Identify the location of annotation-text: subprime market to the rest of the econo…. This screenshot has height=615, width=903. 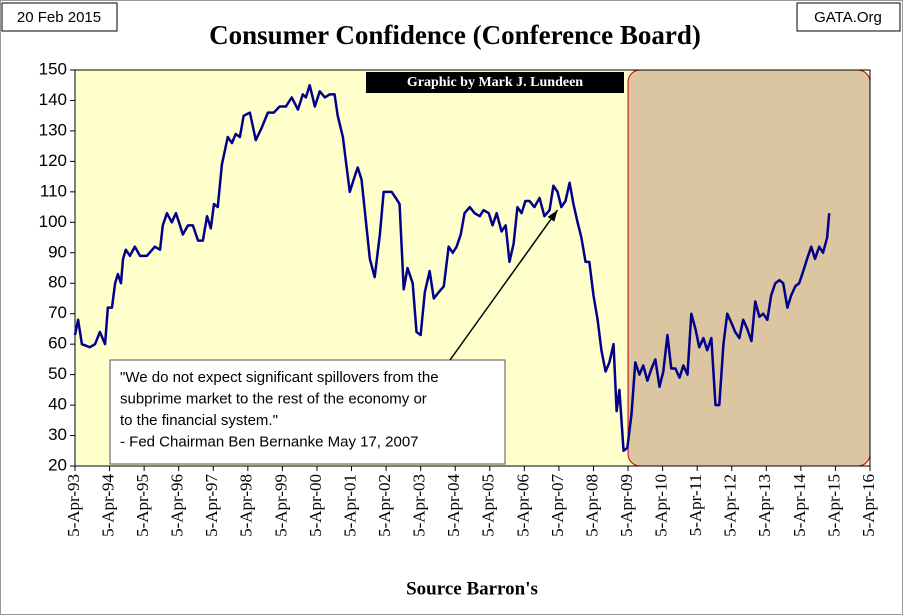
(273, 398).